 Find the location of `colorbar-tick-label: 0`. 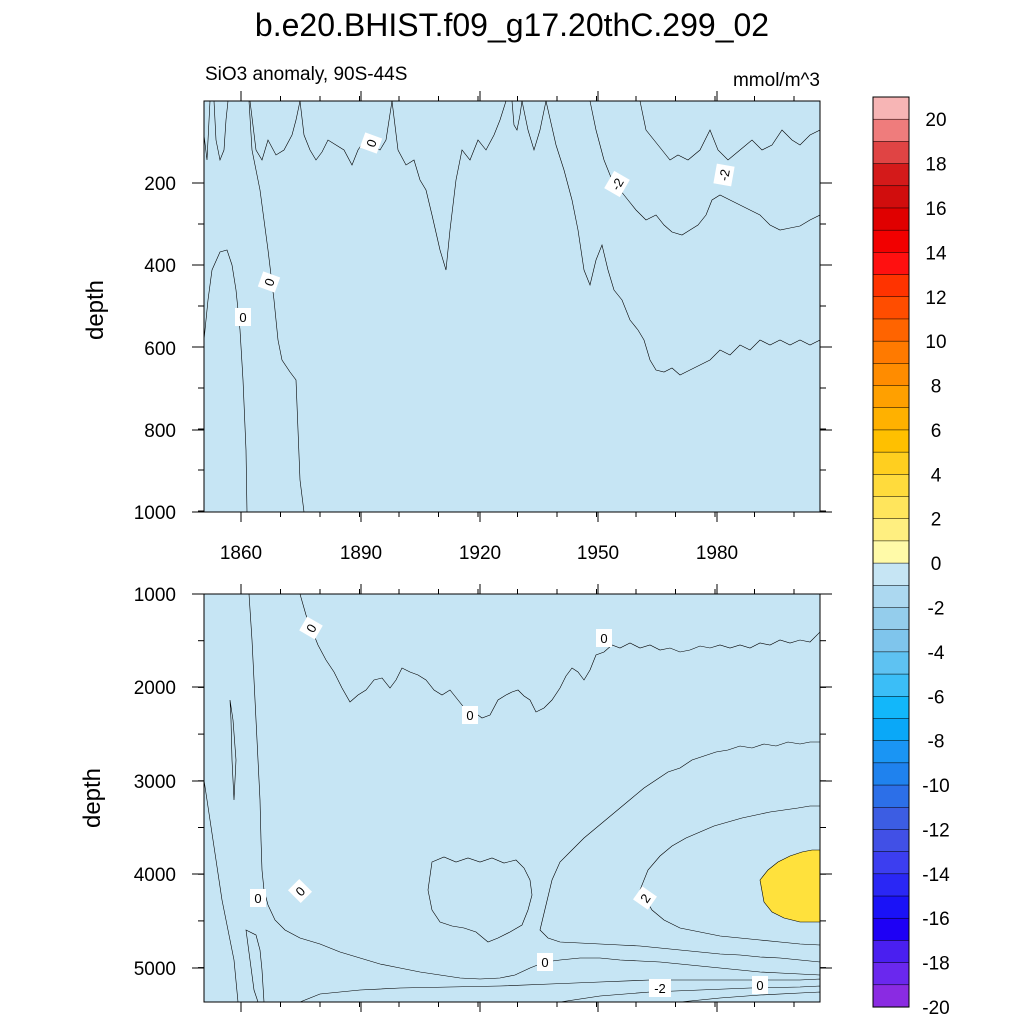

colorbar-tick-label: 0 is located at coordinates (936, 564).